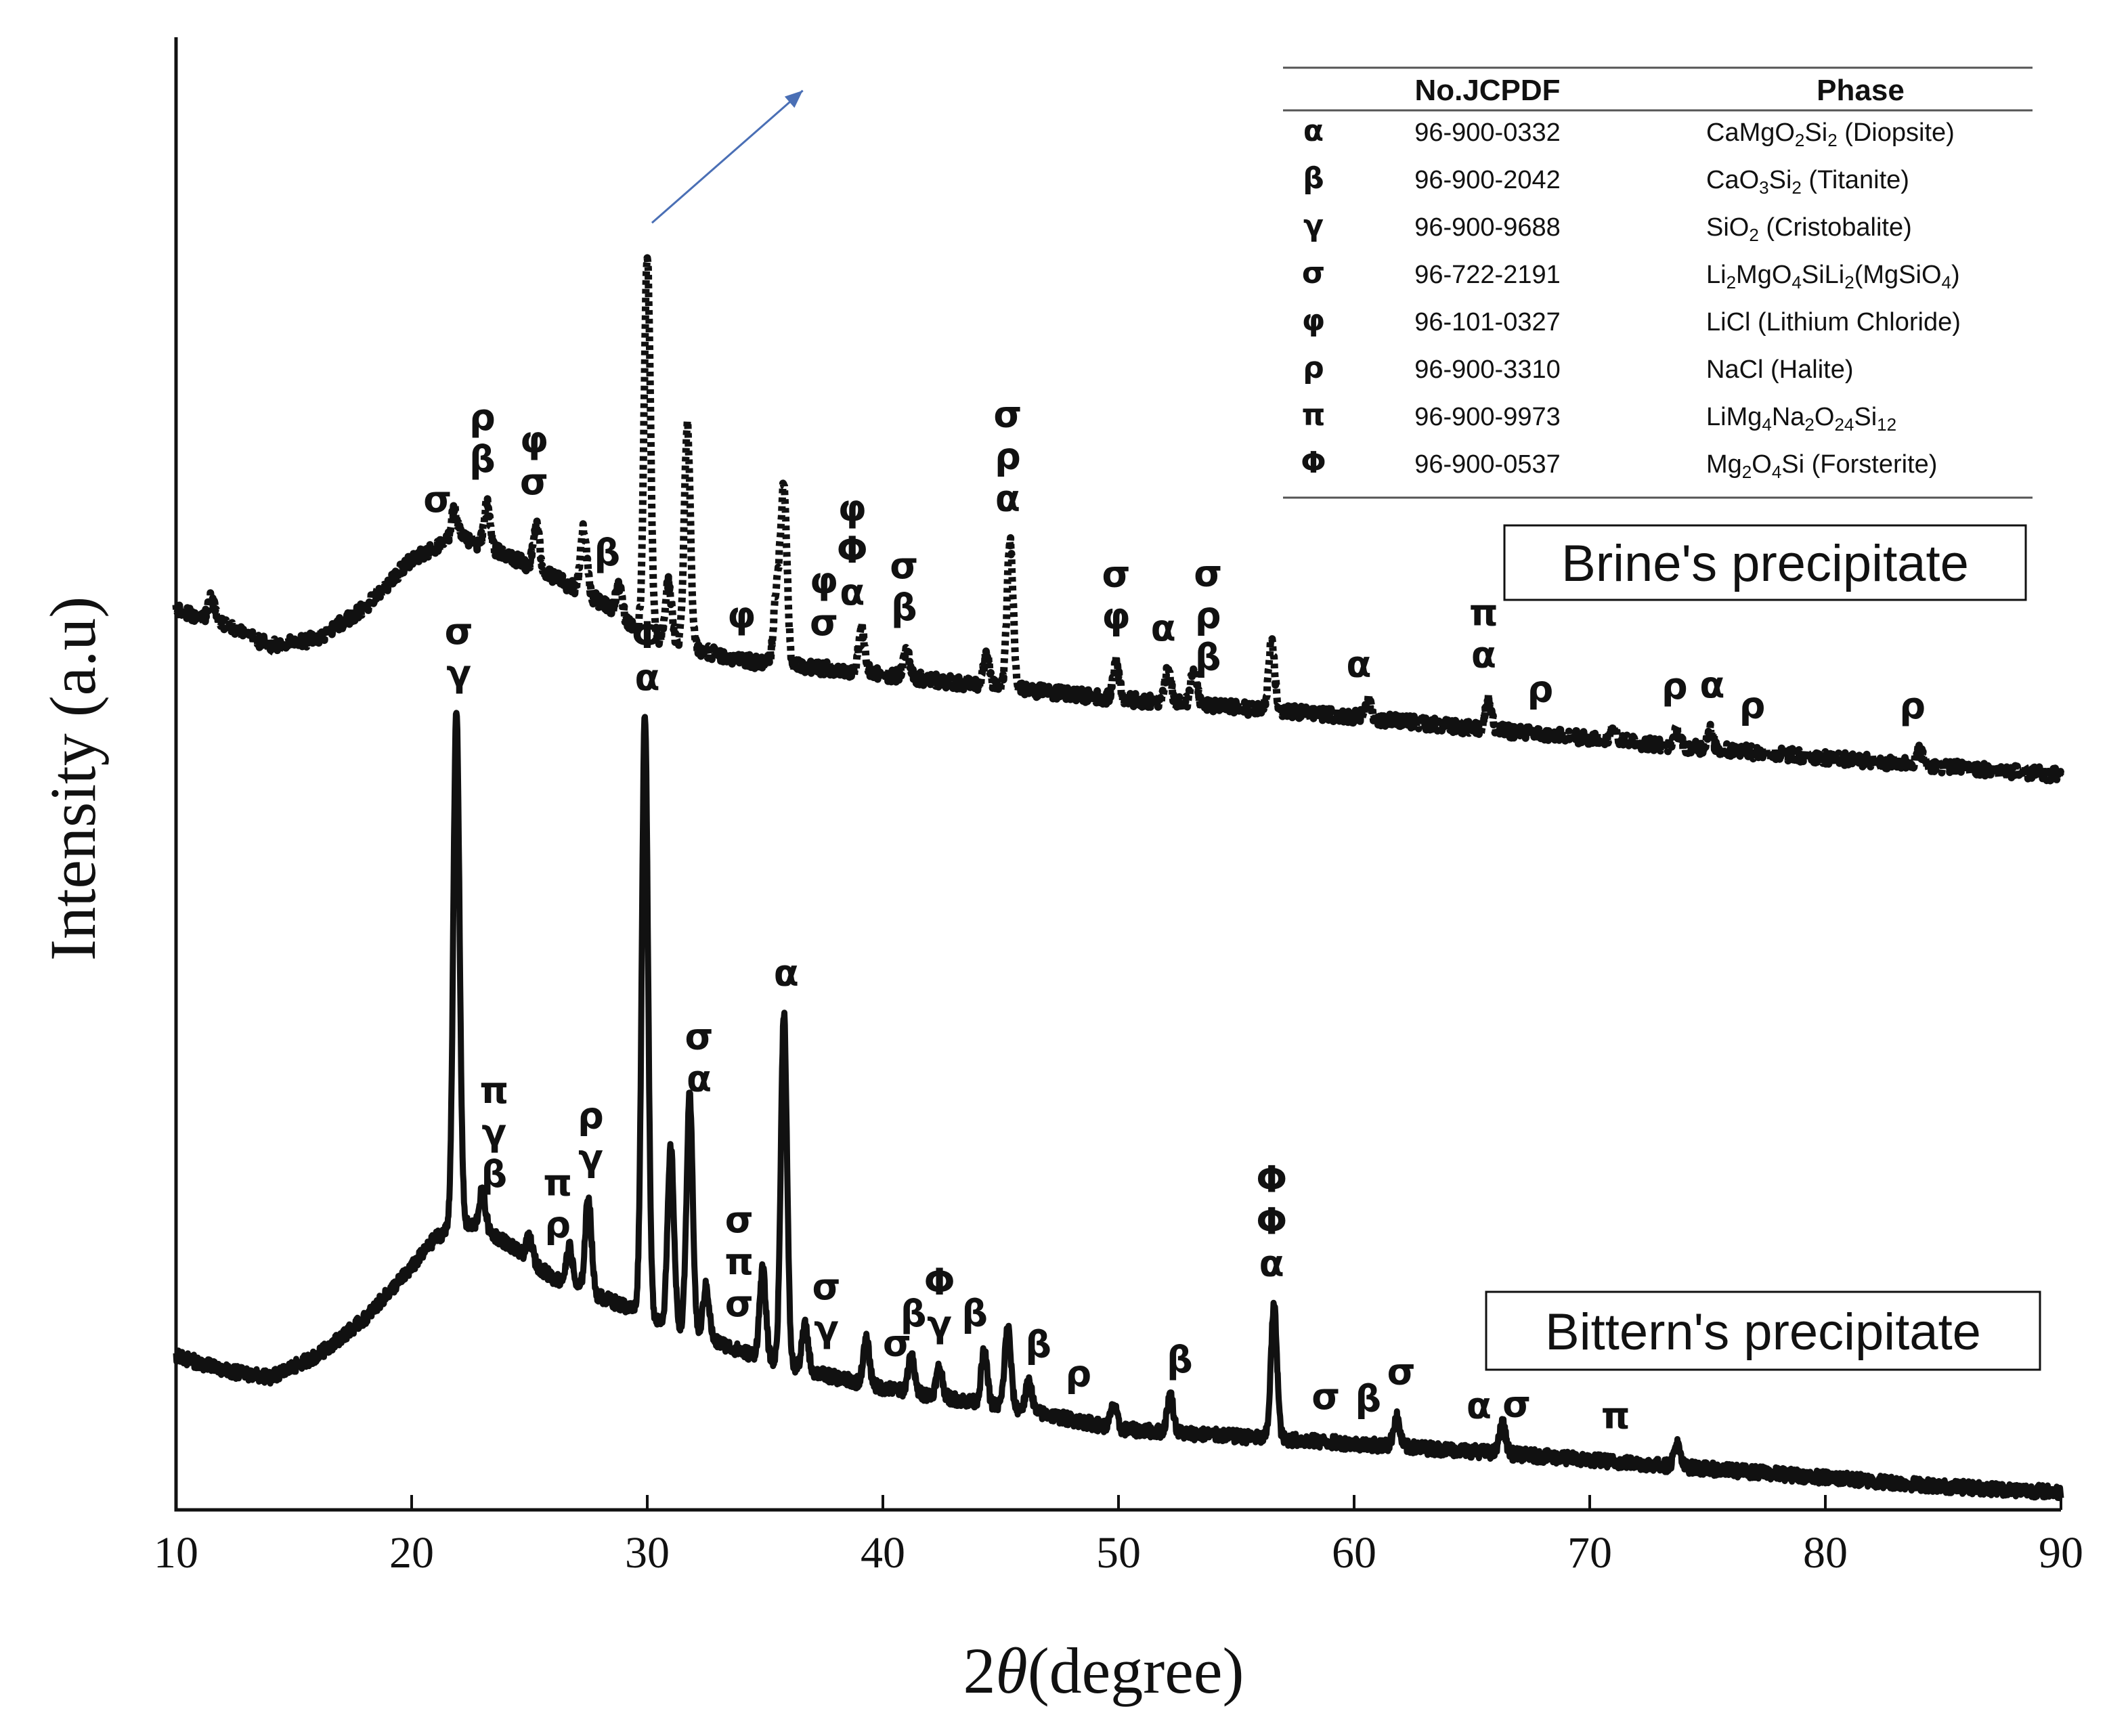 The image size is (2107, 1736). What do you see at coordinates (647, 1553) in the screenshot?
I see `x-tick-label: 30` at bounding box center [647, 1553].